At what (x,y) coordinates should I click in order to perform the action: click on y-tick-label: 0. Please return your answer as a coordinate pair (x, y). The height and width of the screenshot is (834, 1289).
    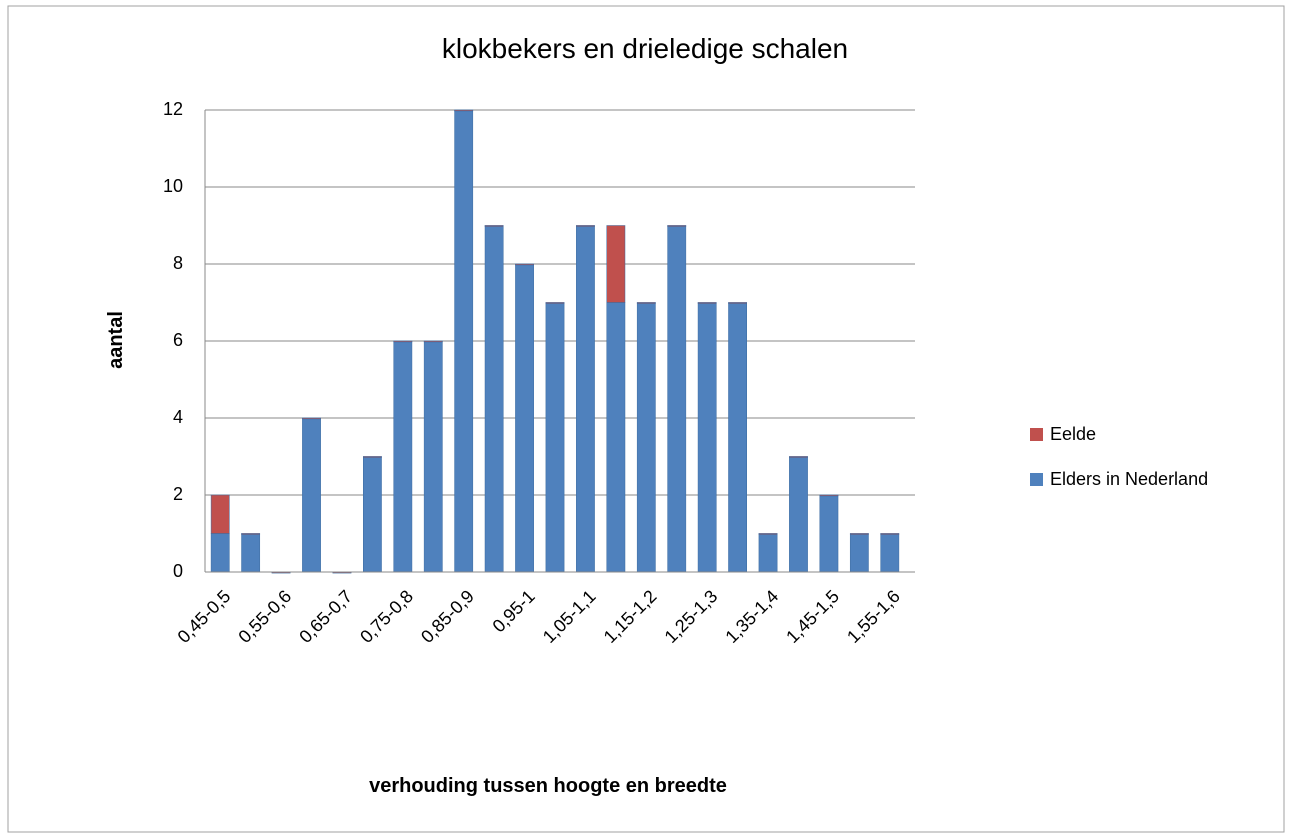
    Looking at the image, I should click on (178, 571).